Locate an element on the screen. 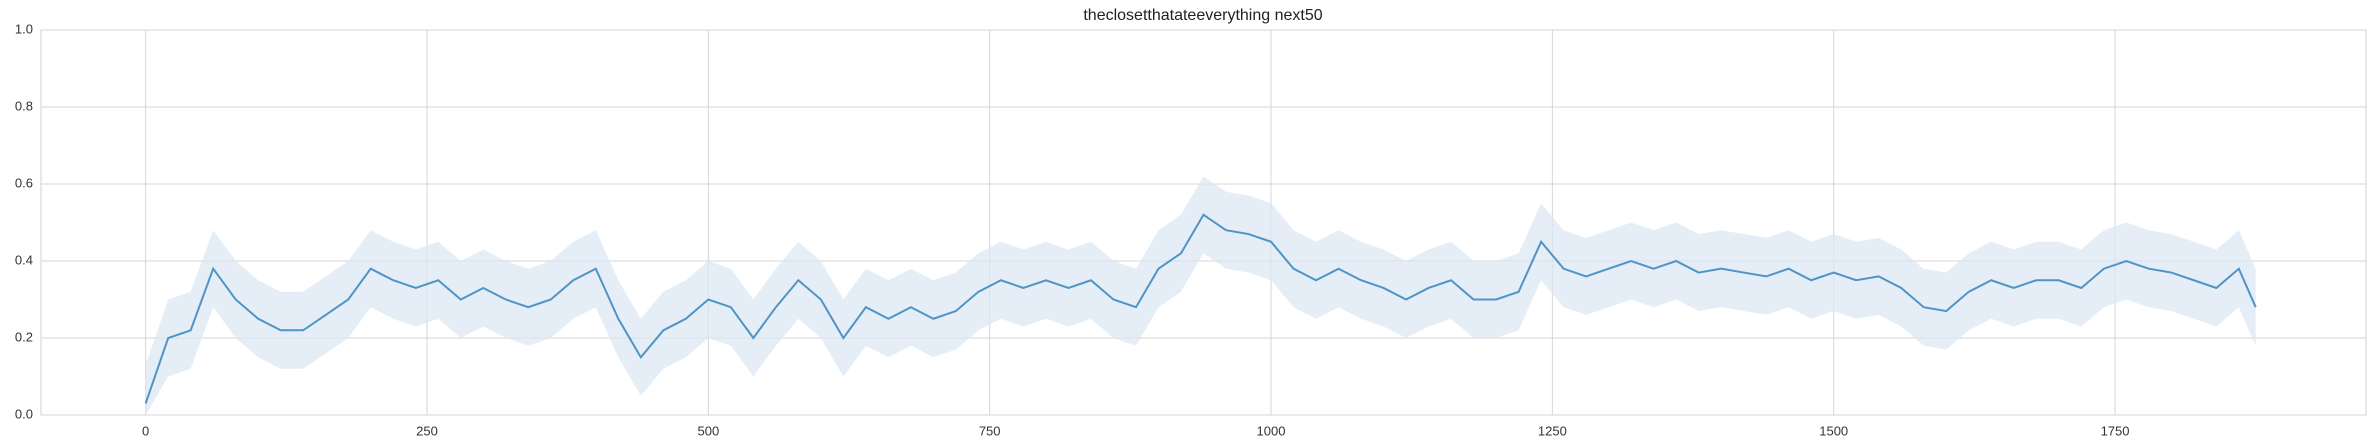 The width and height of the screenshot is (2374, 447). x-tick-label: 0 is located at coordinates (145, 430).